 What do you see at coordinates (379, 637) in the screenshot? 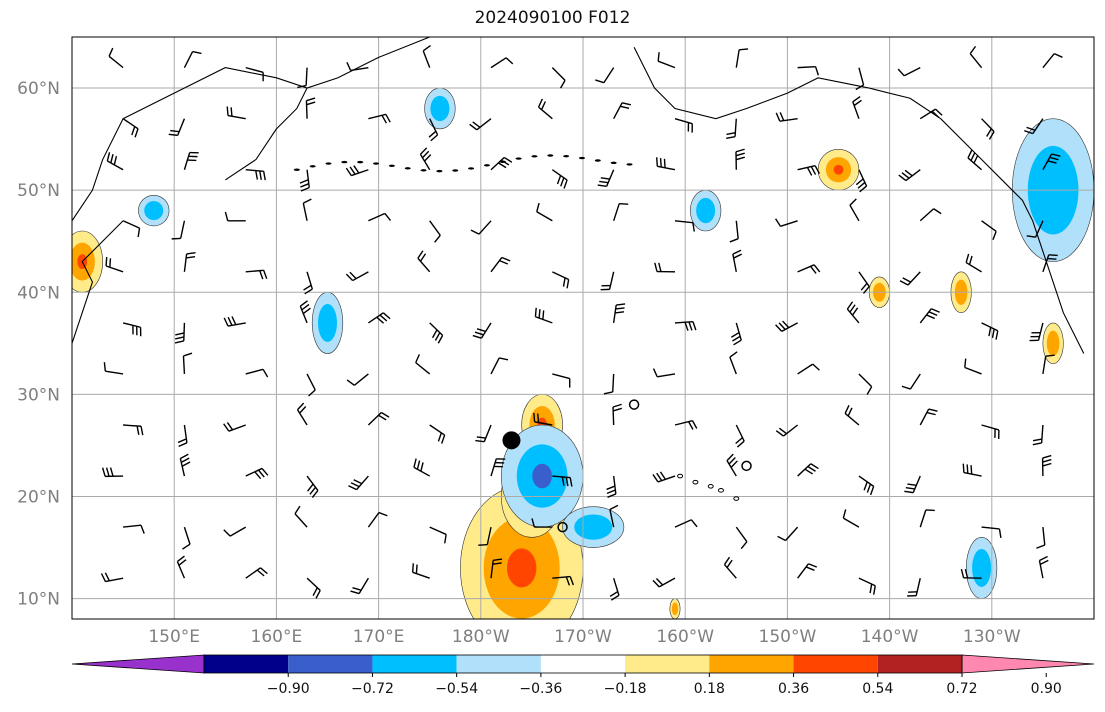
I see `longitude-label: 170°E` at bounding box center [379, 637].